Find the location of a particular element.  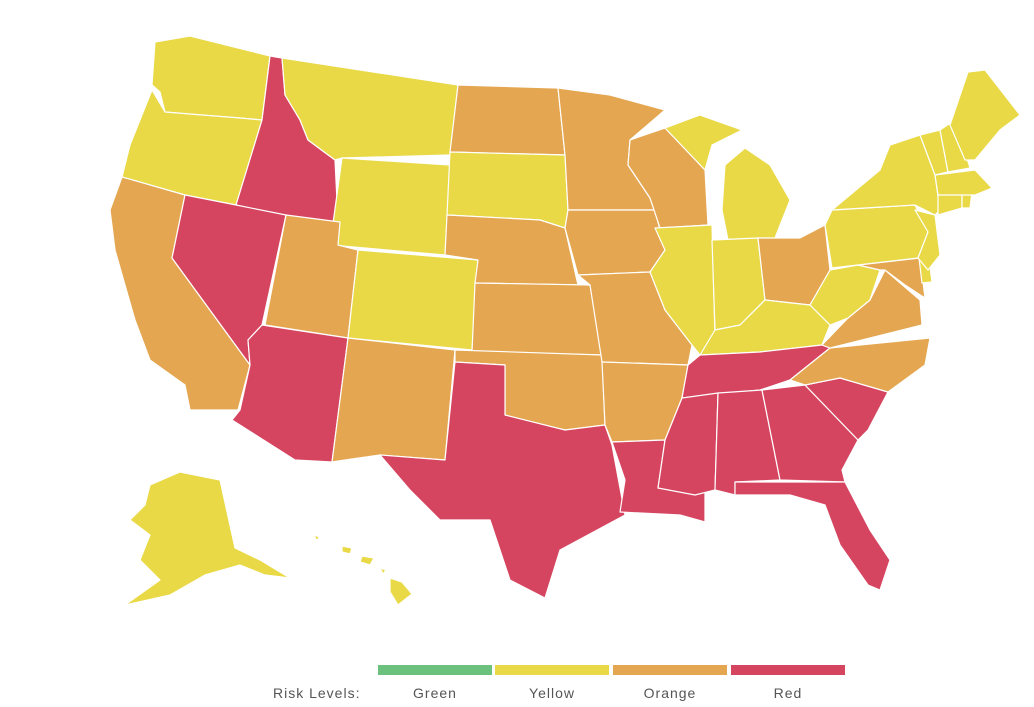

legend-swatch-yellow is located at coordinates (552, 670).